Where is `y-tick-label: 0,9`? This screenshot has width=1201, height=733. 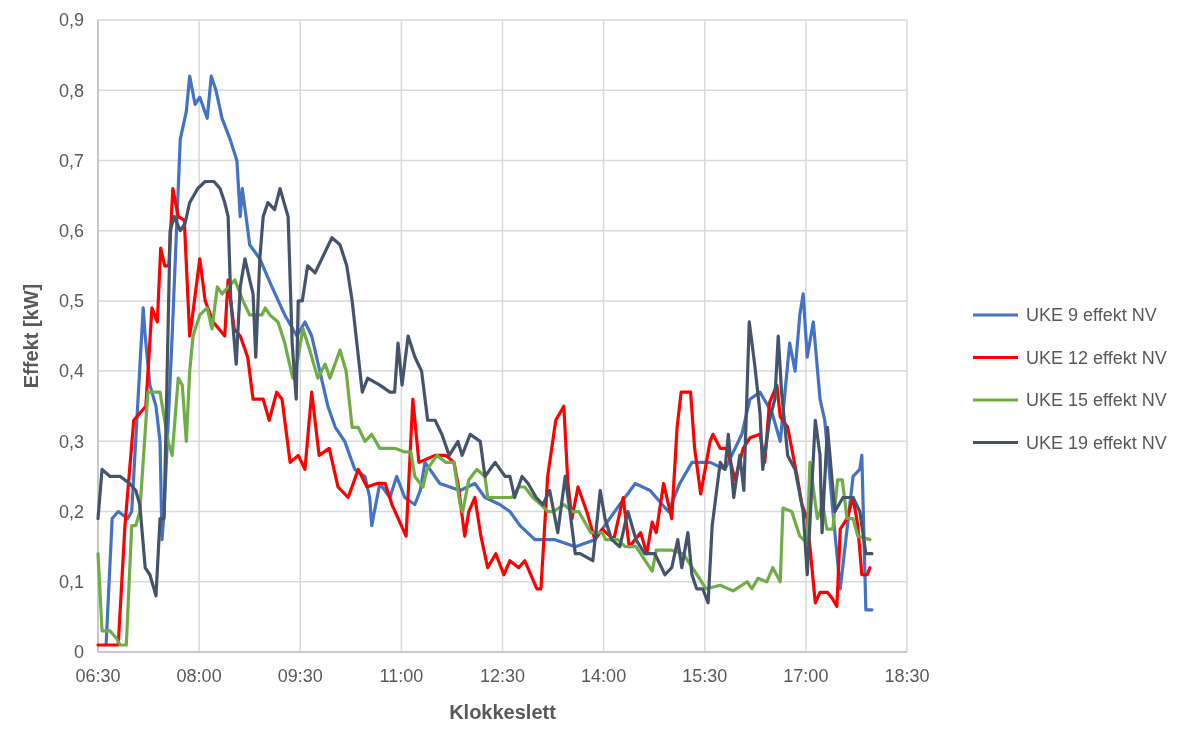
y-tick-label: 0,9 is located at coordinates (71, 20).